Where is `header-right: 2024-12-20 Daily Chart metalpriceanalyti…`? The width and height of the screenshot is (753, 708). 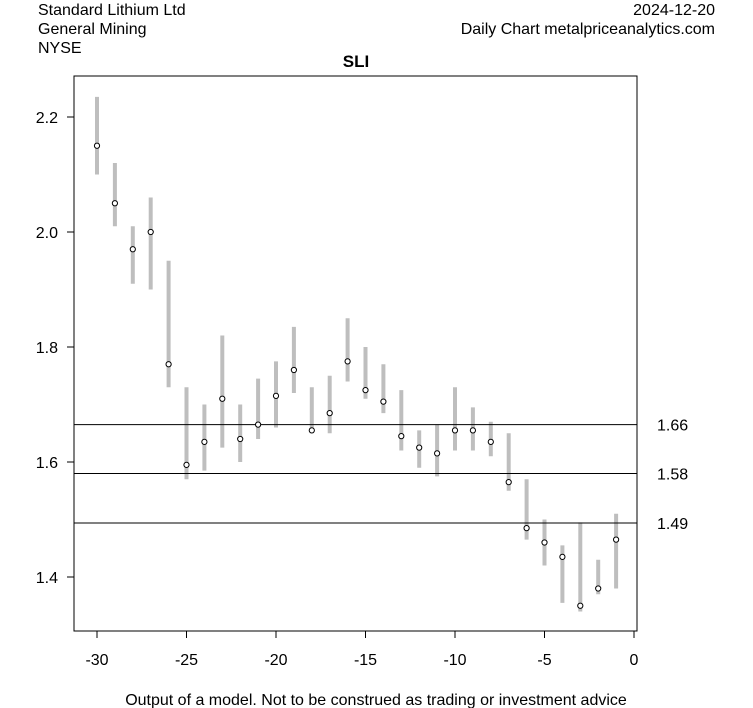 header-right: 2024-12-20 Daily Chart metalpriceanalyti… is located at coordinates (588, 20).